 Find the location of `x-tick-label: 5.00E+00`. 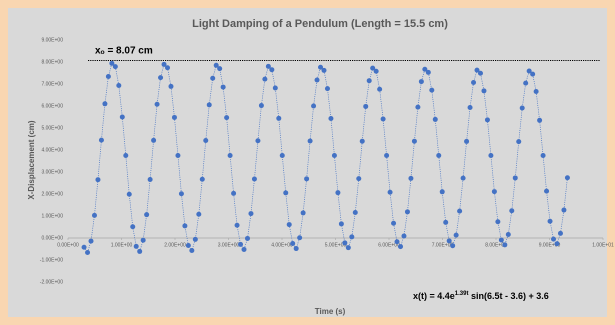

x-tick-label: 5.00E+00 is located at coordinates (336, 245).